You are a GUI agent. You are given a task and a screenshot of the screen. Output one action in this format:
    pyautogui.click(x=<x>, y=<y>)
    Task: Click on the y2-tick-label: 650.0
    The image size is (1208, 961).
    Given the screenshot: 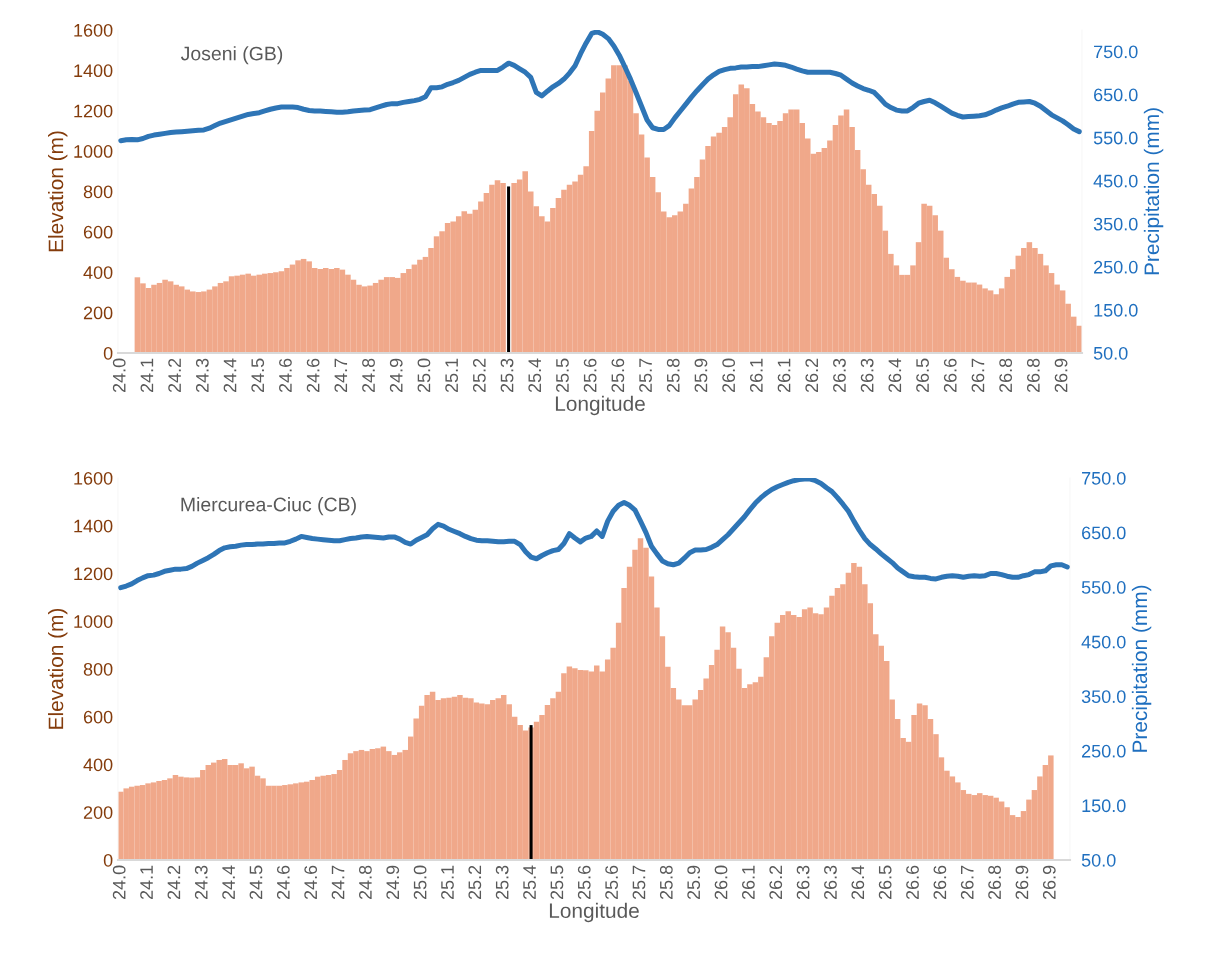 What is the action you would take?
    pyautogui.click(x=1104, y=533)
    